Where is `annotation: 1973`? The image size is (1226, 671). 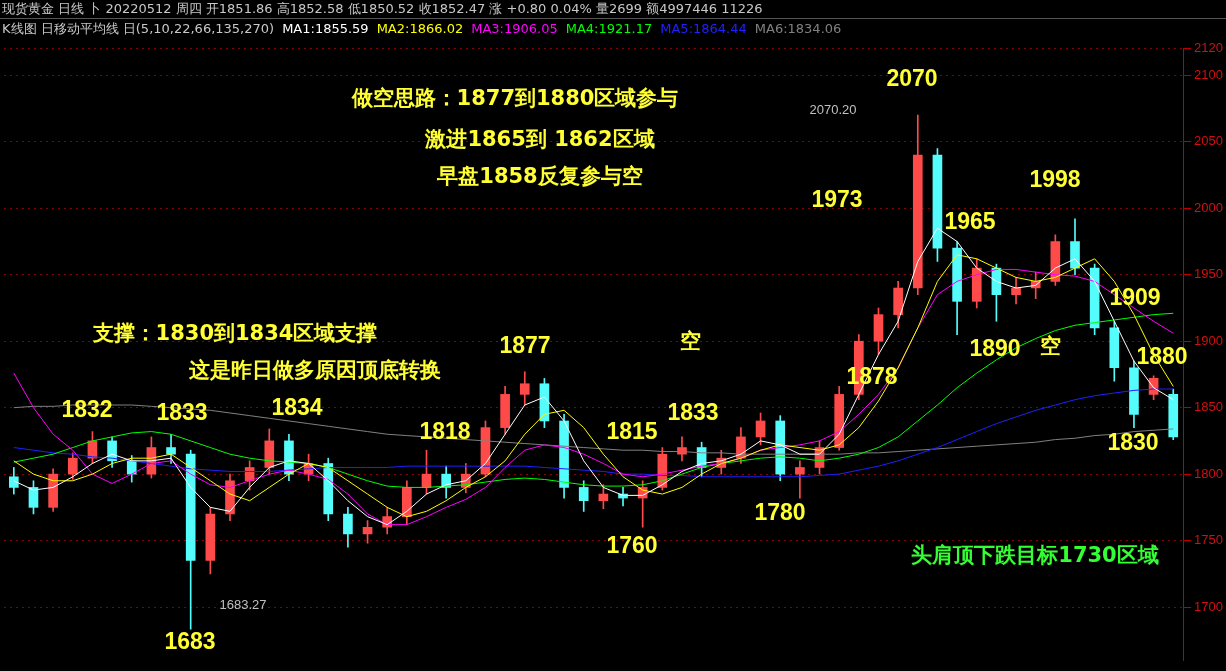
annotation: 1973 is located at coordinates (837, 199).